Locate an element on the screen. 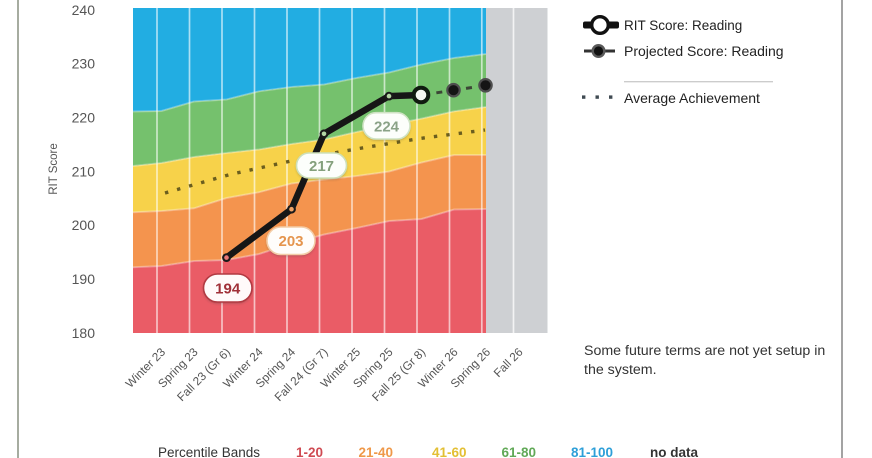 This screenshot has height=458, width=872. svg-text: 240 is located at coordinates (84, 10).